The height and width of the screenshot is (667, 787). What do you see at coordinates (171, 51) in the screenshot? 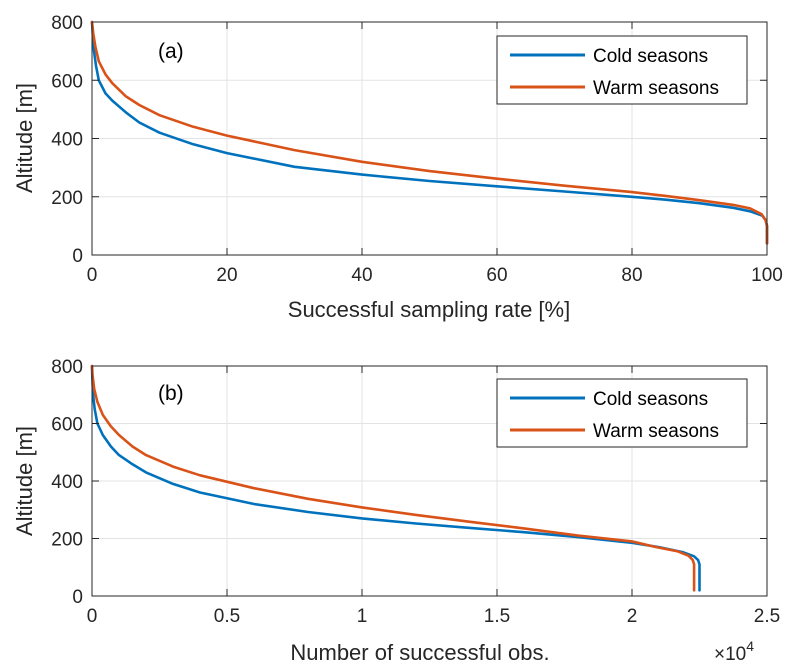
I see `panel-label-a: (a)` at bounding box center [171, 51].